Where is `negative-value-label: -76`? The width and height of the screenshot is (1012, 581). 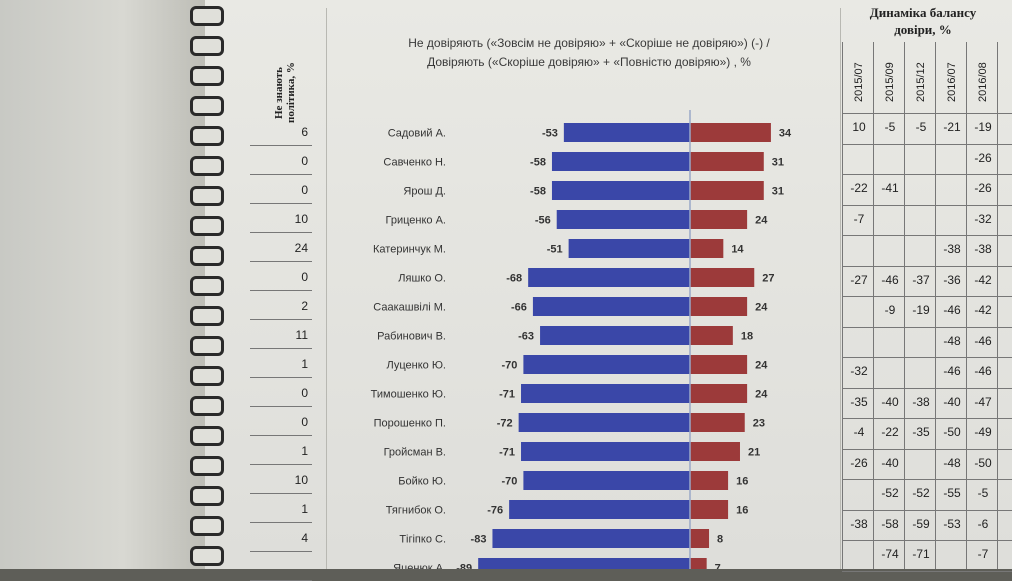 negative-value-label: -76 is located at coordinates (495, 511).